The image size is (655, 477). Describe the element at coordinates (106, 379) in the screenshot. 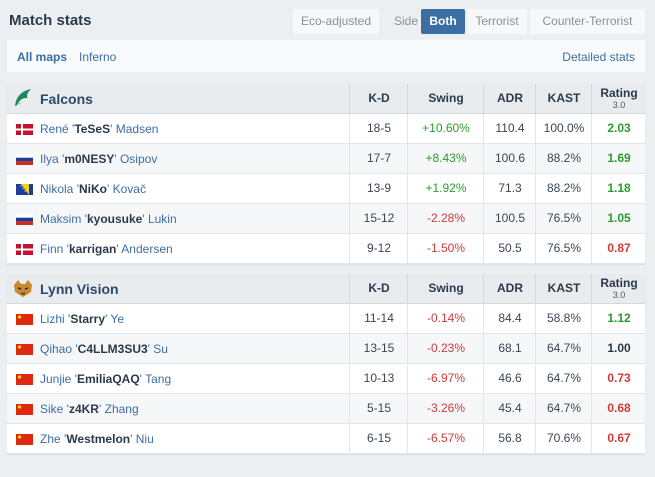

I see `player-name-link: Junjie 'EmiliaQAQ' Tang` at that location.